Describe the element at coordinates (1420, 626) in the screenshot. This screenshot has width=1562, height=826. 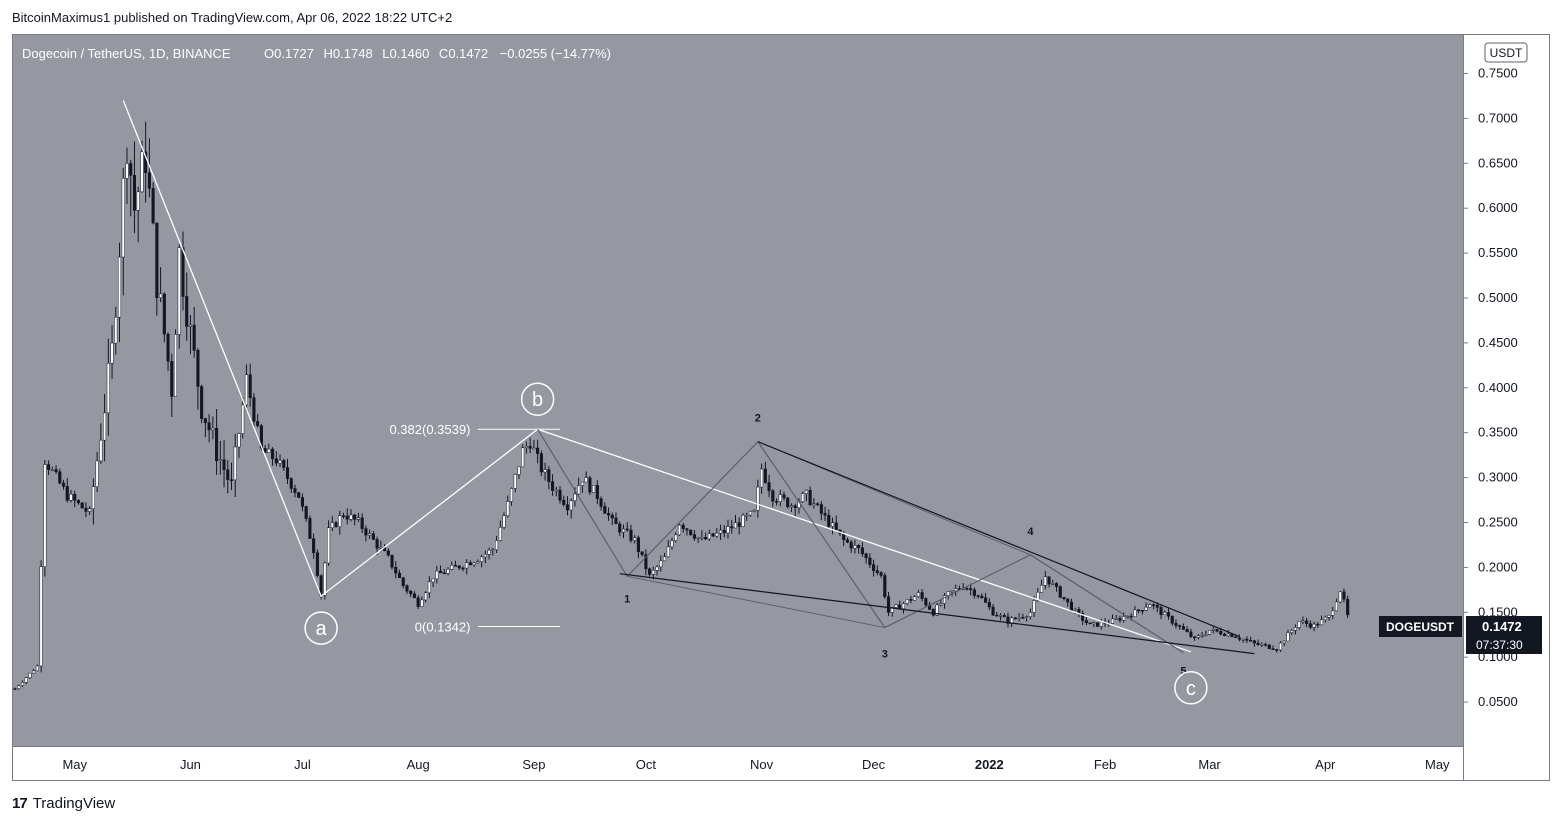
I see `symbol-tag-bg` at that location.